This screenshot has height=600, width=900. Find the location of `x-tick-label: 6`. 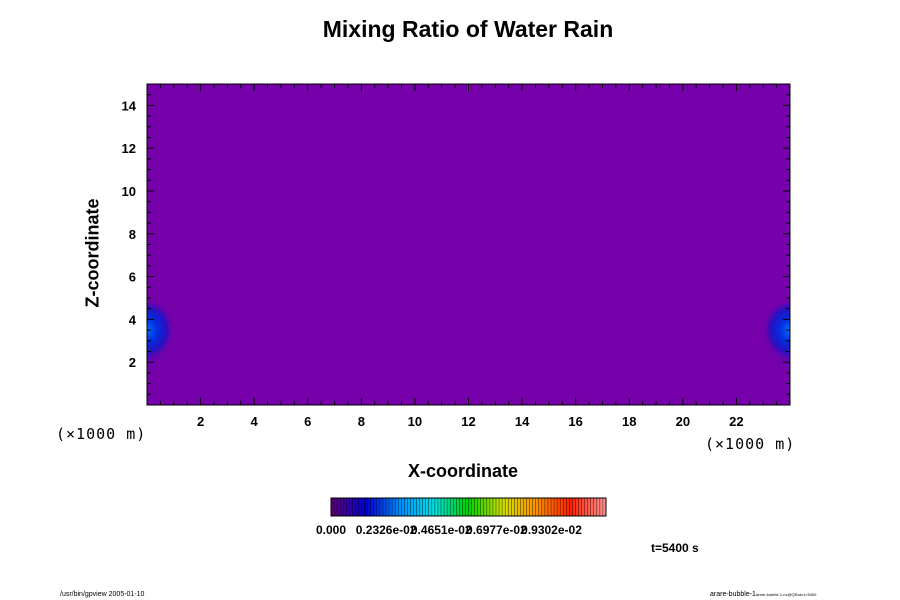

x-tick-label: 6 is located at coordinates (307, 421).